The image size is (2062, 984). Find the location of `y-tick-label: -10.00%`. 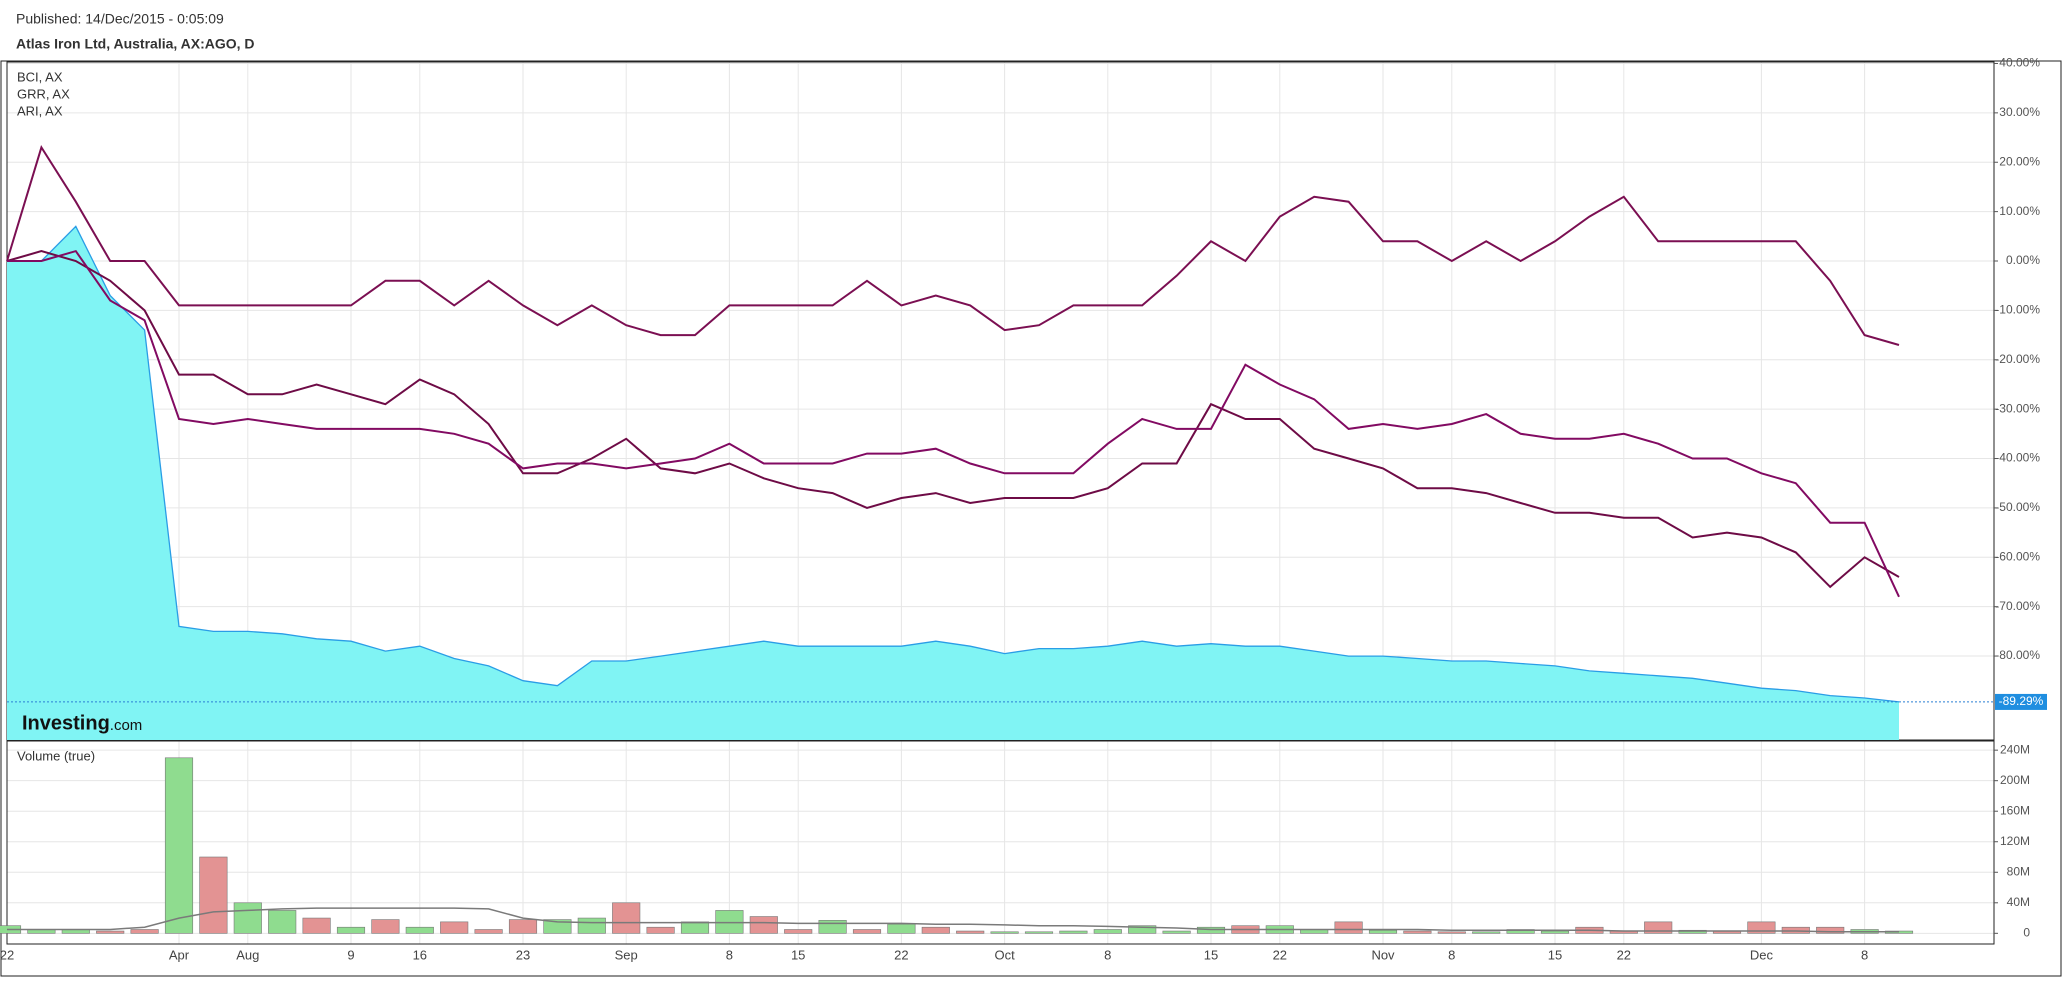

y-tick-label: -10.00% is located at coordinates (2017, 310).